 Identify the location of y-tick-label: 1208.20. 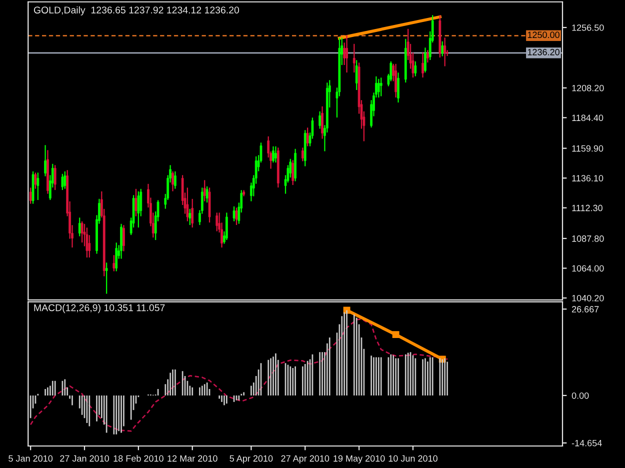
(588, 88).